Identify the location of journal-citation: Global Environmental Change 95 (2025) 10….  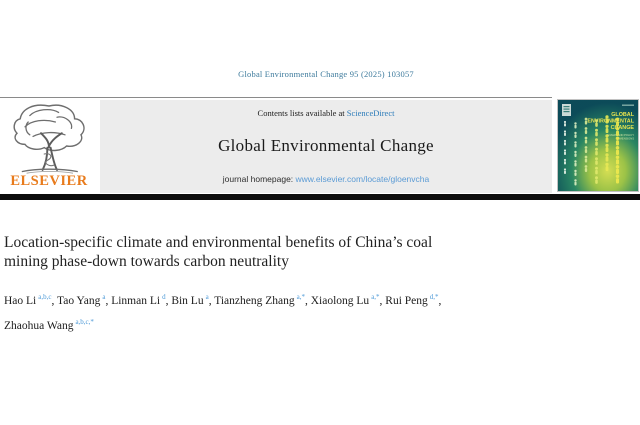
(326, 74).